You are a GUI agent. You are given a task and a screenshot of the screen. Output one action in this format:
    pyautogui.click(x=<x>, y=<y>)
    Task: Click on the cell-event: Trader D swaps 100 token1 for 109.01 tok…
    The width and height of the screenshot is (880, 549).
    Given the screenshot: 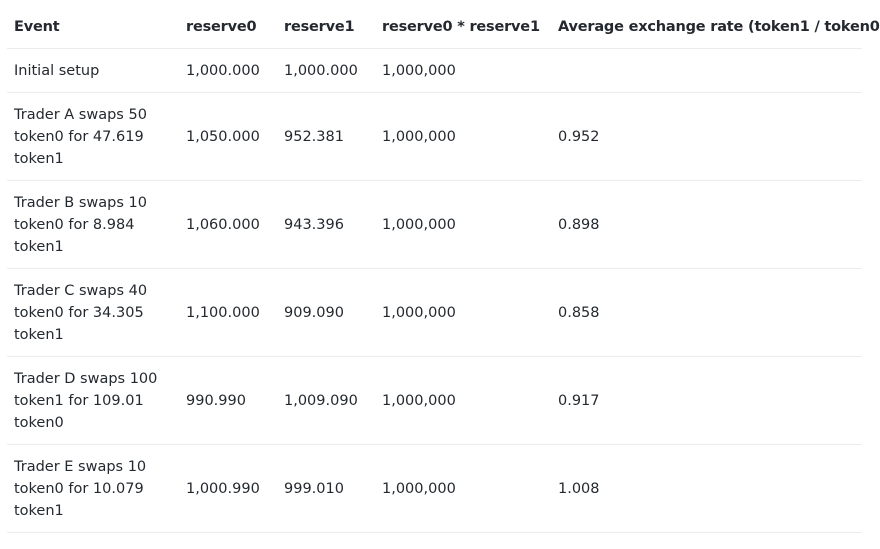 What is the action you would take?
    pyautogui.click(x=93, y=400)
    